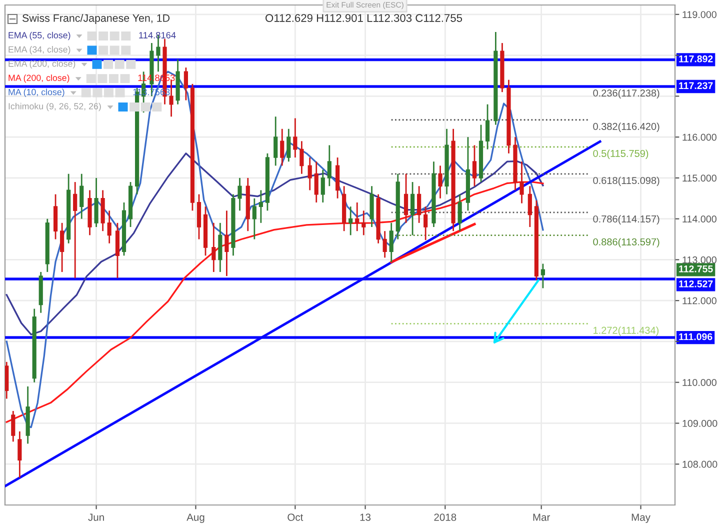 The height and width of the screenshot is (526, 718). What do you see at coordinates (96, 517) in the screenshot?
I see `x-tick-label: Jun` at bounding box center [96, 517].